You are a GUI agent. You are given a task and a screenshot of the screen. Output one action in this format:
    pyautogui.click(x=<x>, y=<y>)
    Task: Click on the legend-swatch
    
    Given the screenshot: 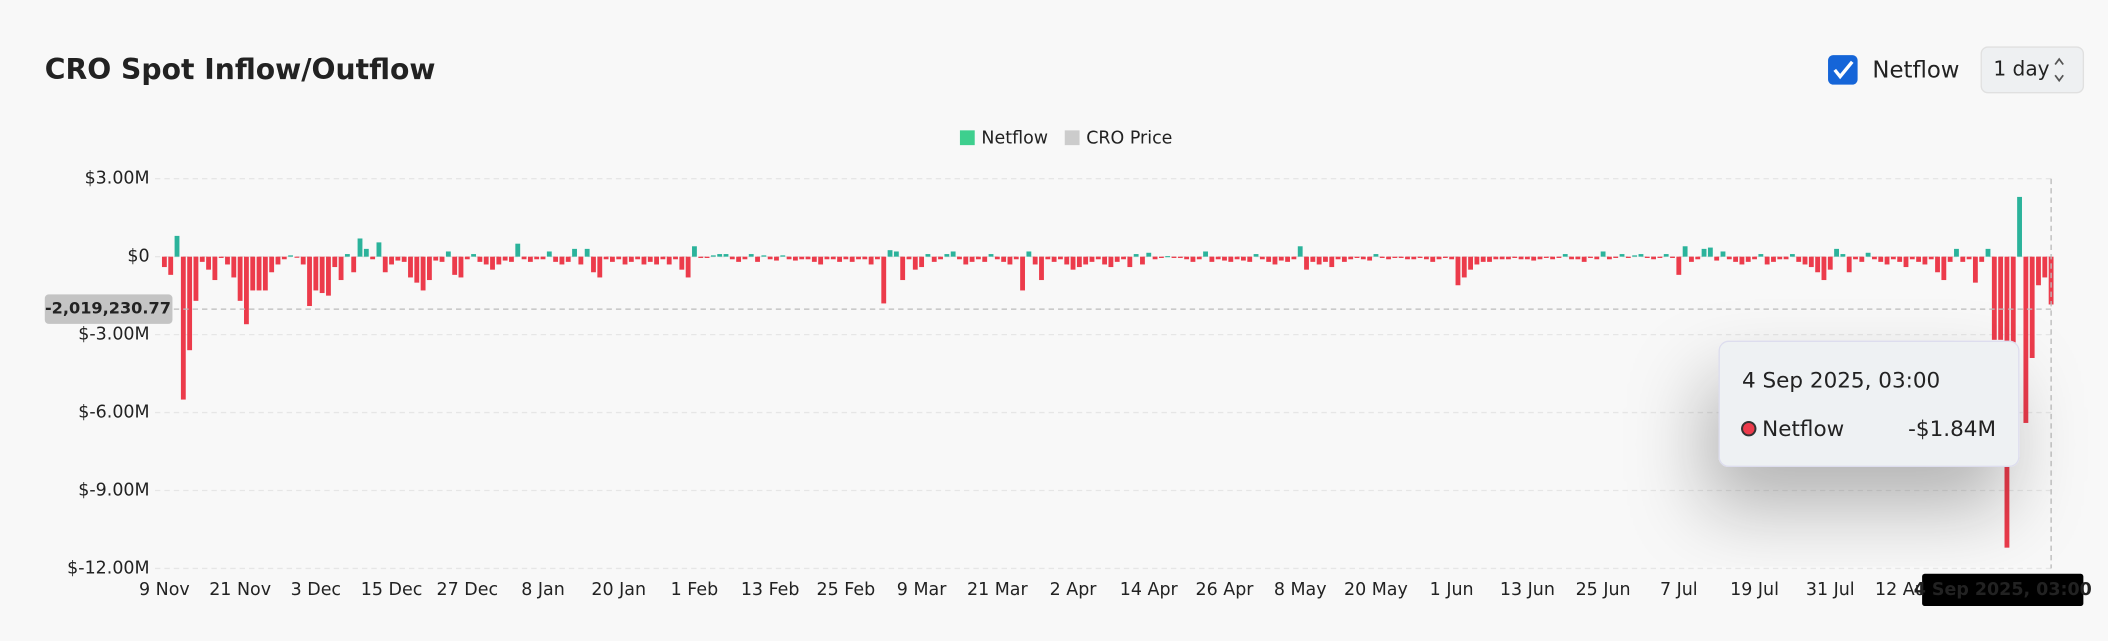 What is the action you would take?
    pyautogui.click(x=1072, y=138)
    